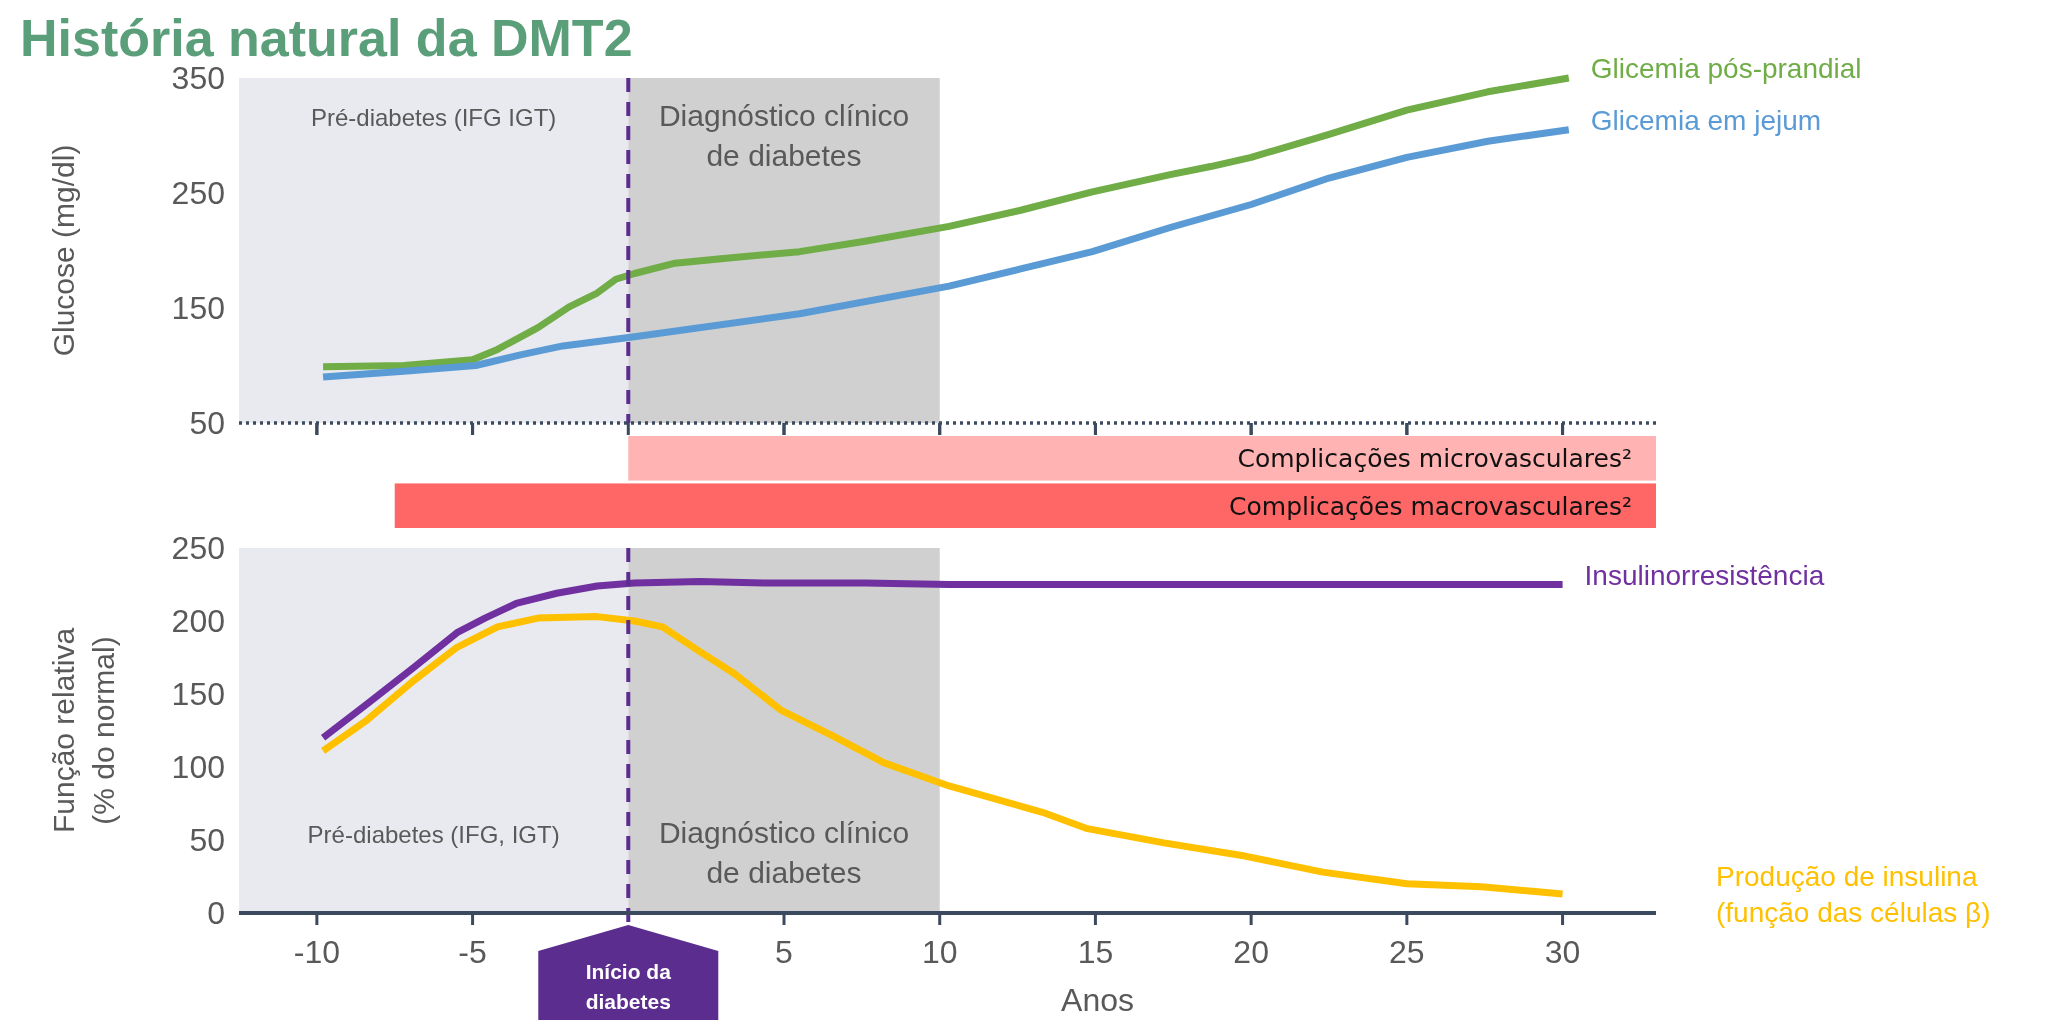 The height and width of the screenshot is (1028, 2048). What do you see at coordinates (433, 117) in the screenshot?
I see `band-label: Pré-diabetes (IFG IGT)` at bounding box center [433, 117].